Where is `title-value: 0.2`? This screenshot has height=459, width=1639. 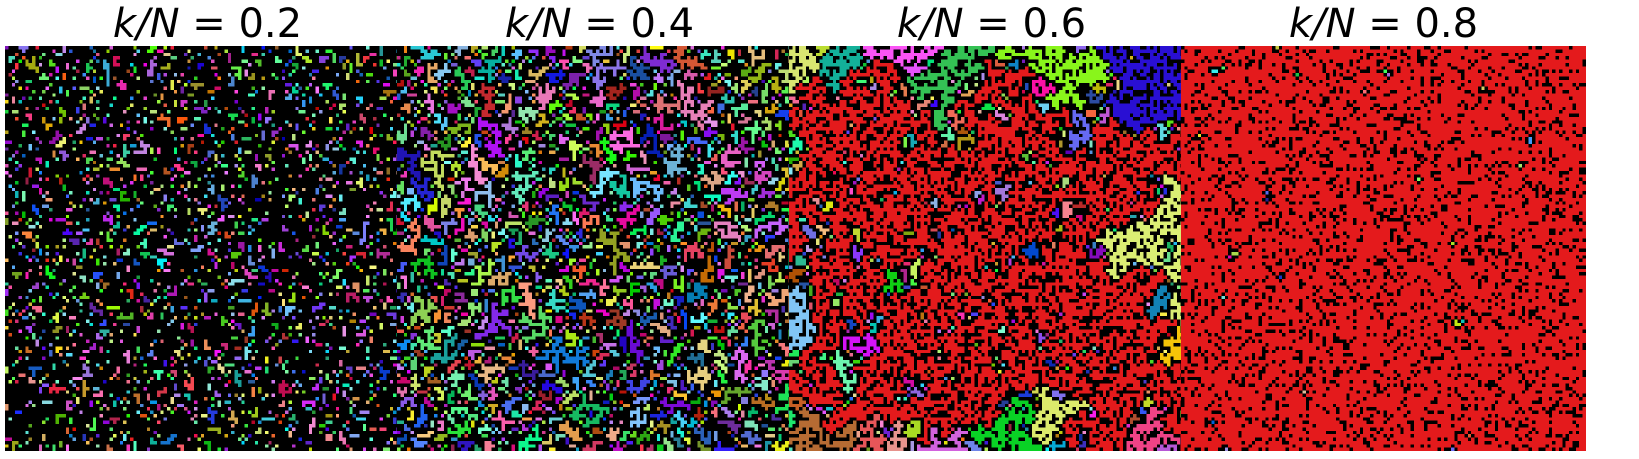
title-value: 0.2 is located at coordinates (270, 24).